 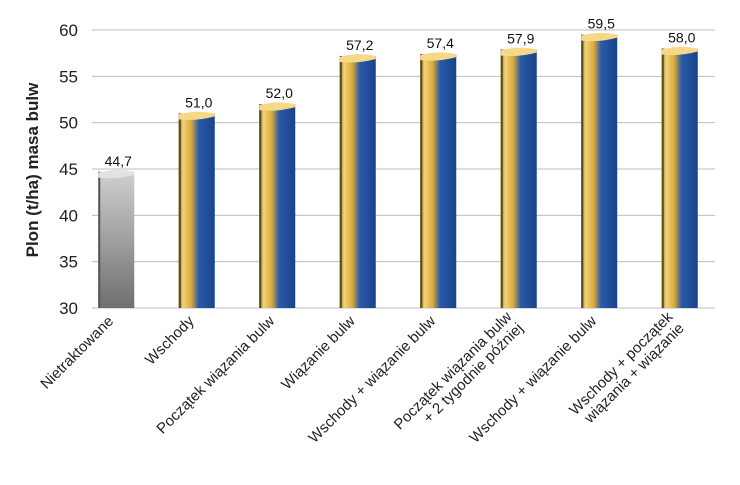 What do you see at coordinates (118, 161) in the screenshot?
I see `value-label: 44,7` at bounding box center [118, 161].